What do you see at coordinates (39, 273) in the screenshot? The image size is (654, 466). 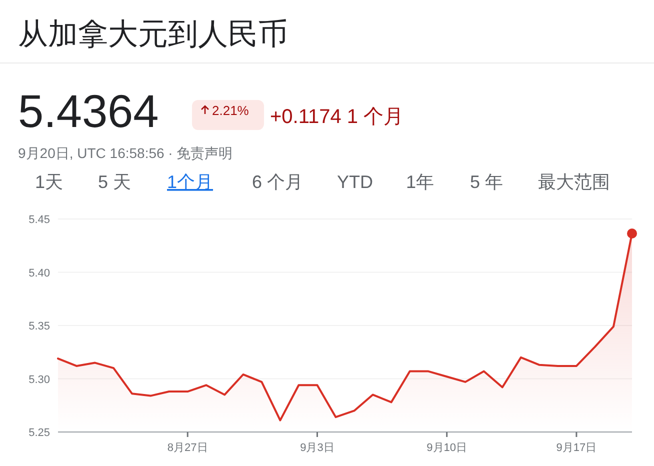 I see `y-tick-label: 5.40` at bounding box center [39, 273].